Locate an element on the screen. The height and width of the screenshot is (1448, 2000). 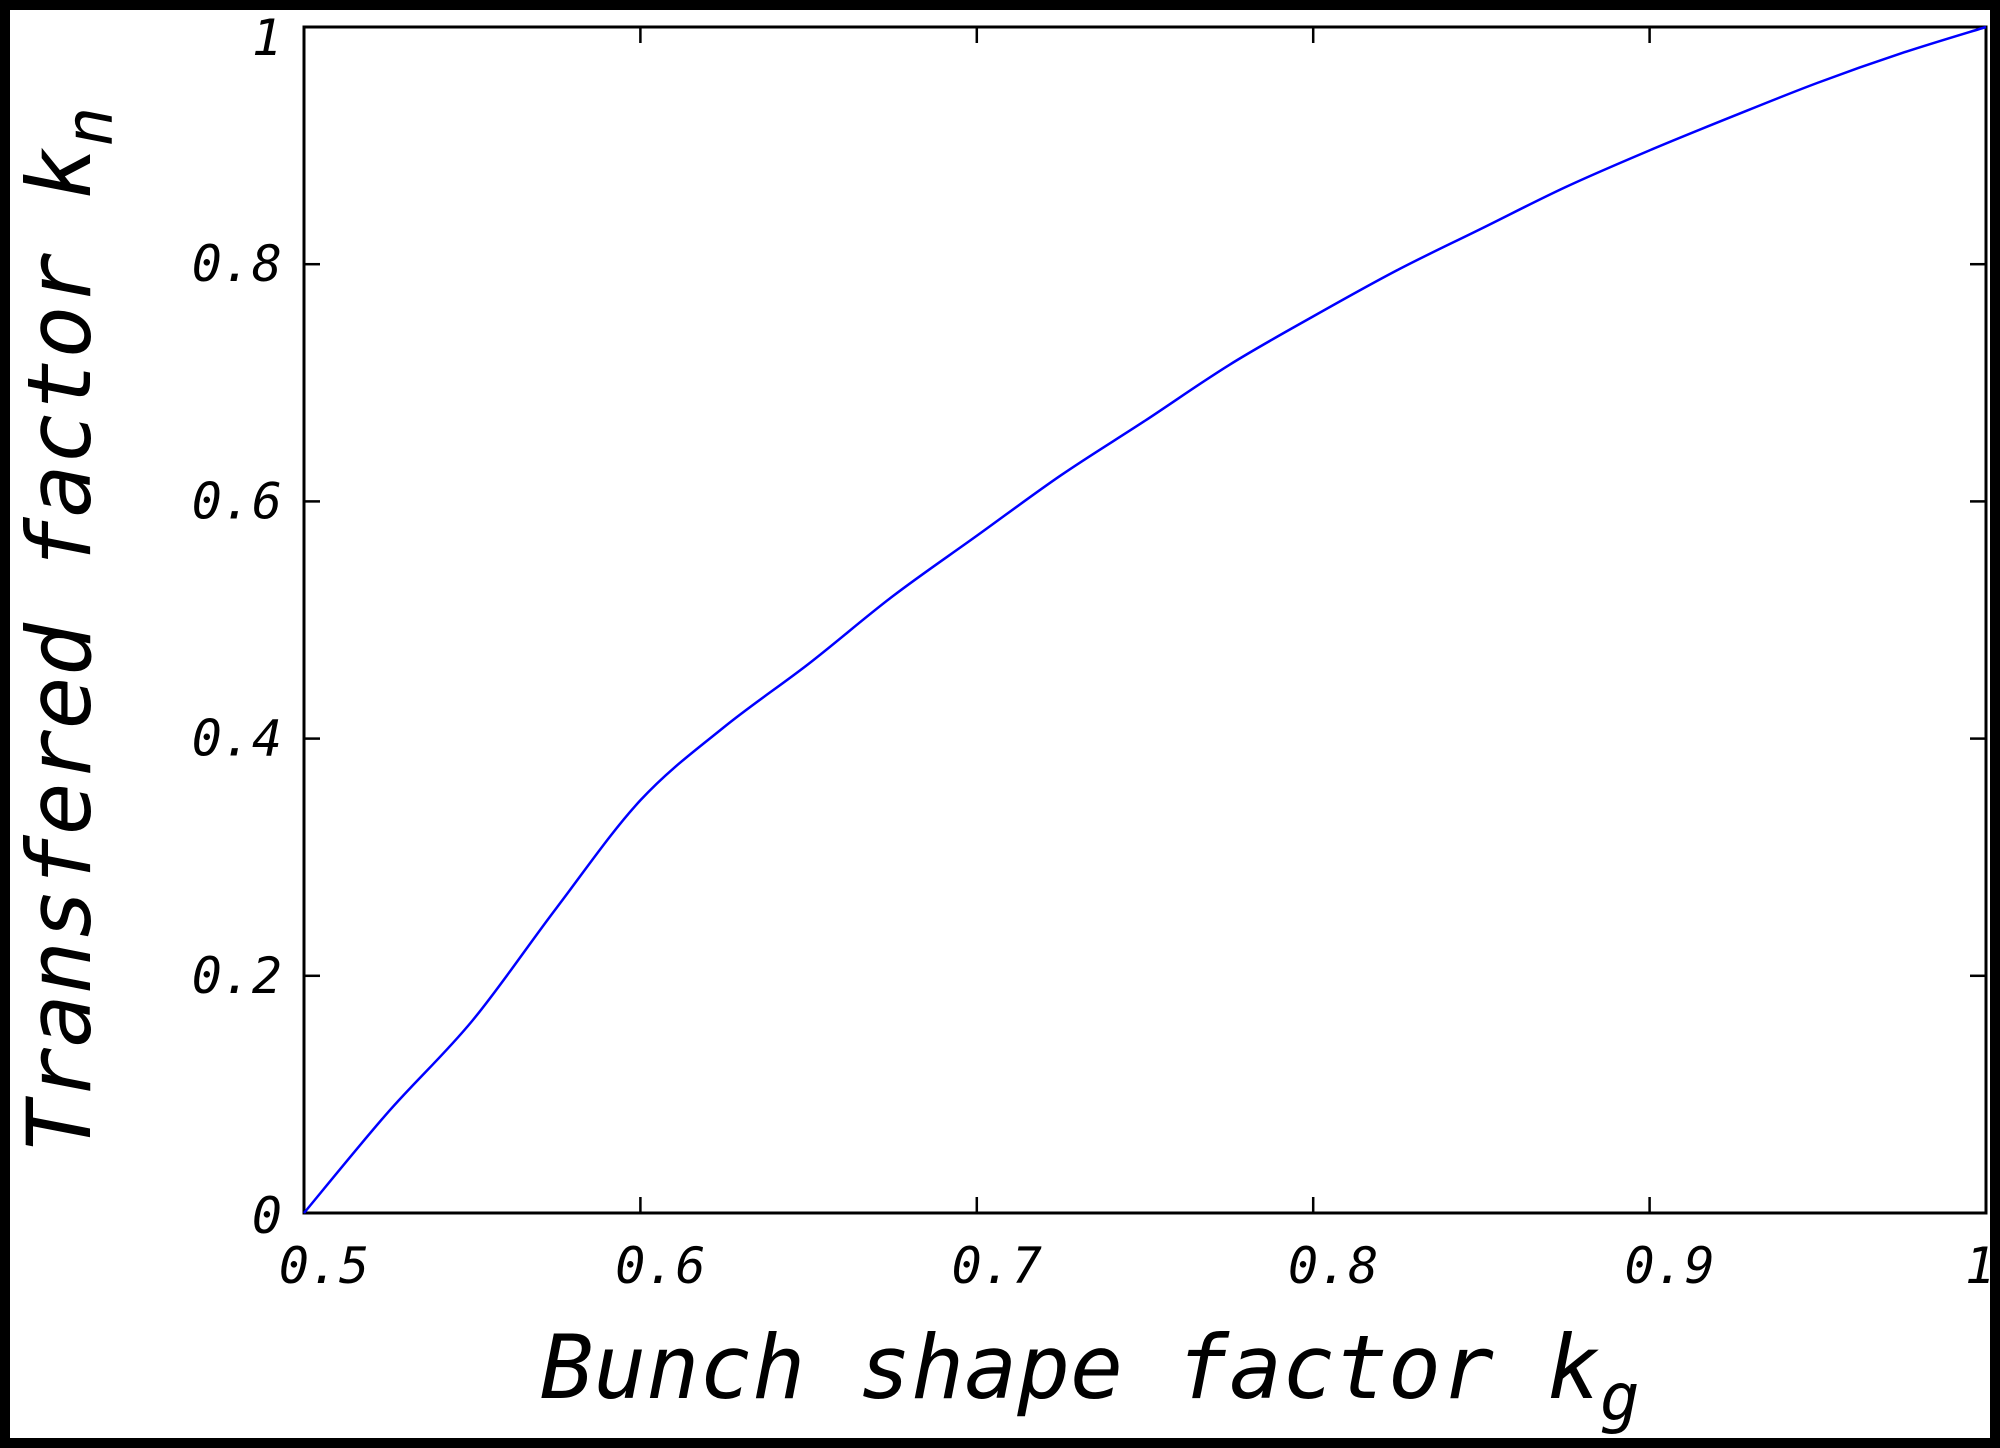
y-tick-label: 0.6 is located at coordinates (237, 501).